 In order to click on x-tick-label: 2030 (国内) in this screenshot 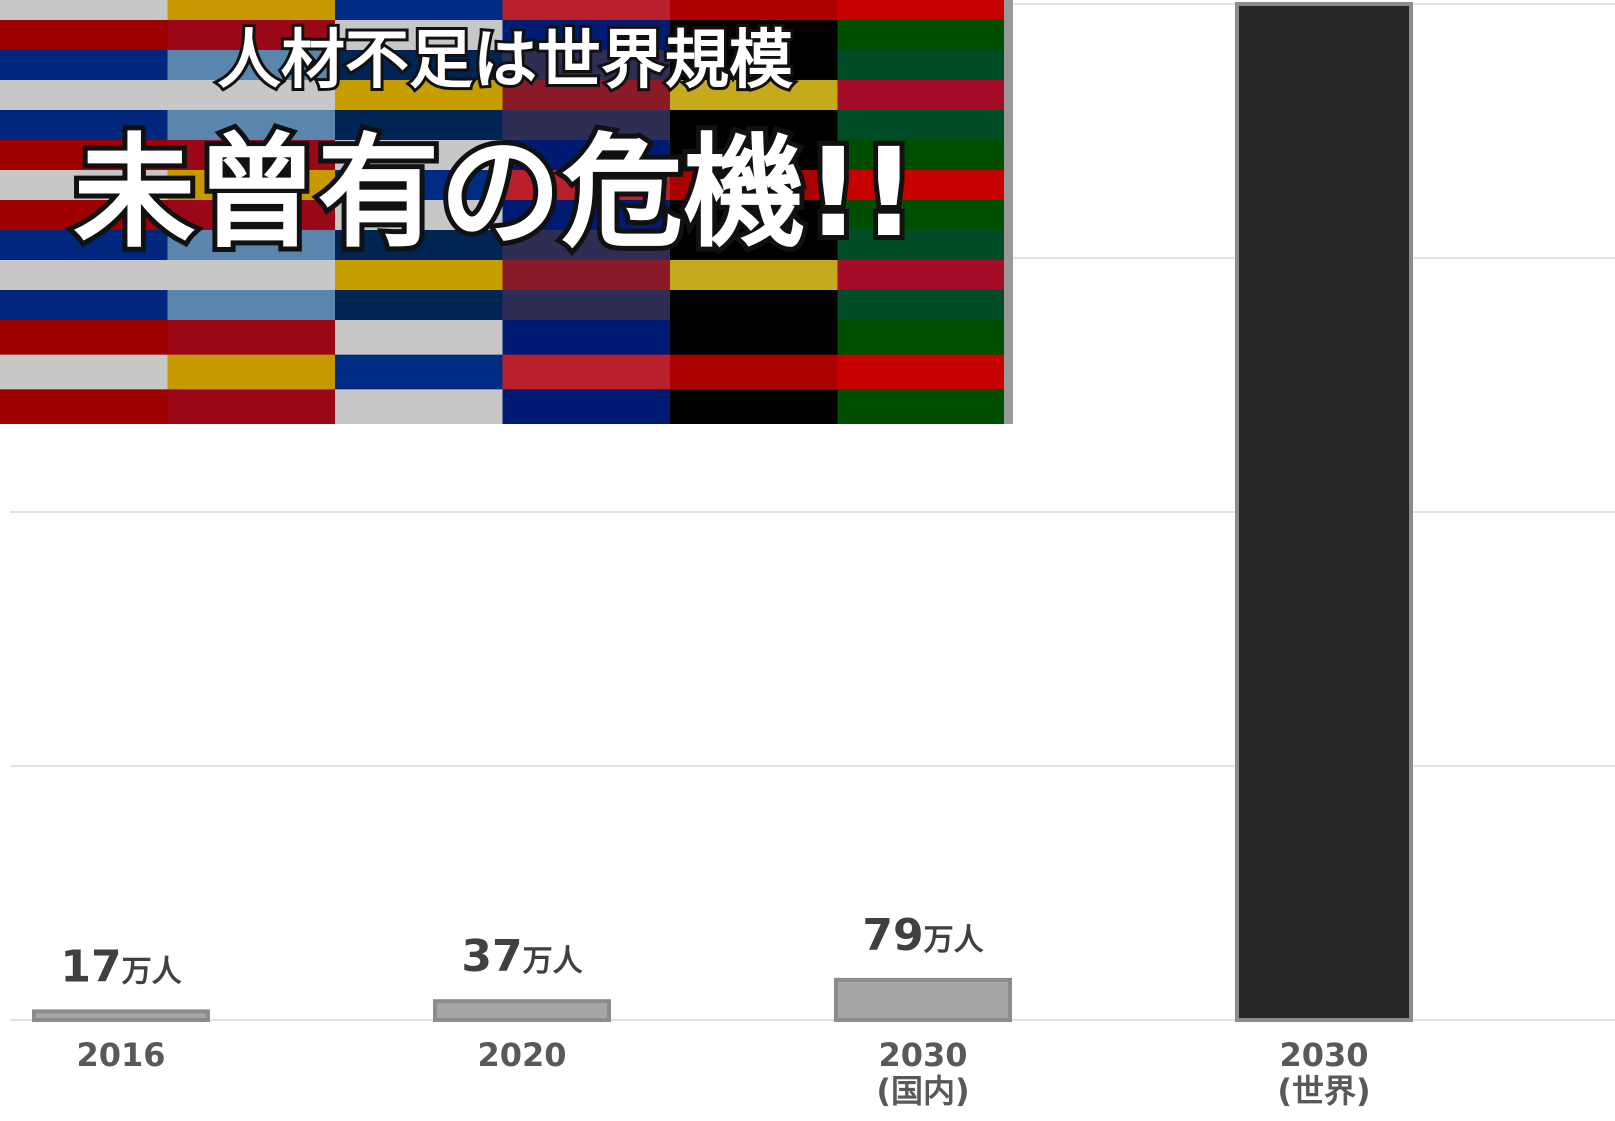, I will do `click(922, 1073)`.